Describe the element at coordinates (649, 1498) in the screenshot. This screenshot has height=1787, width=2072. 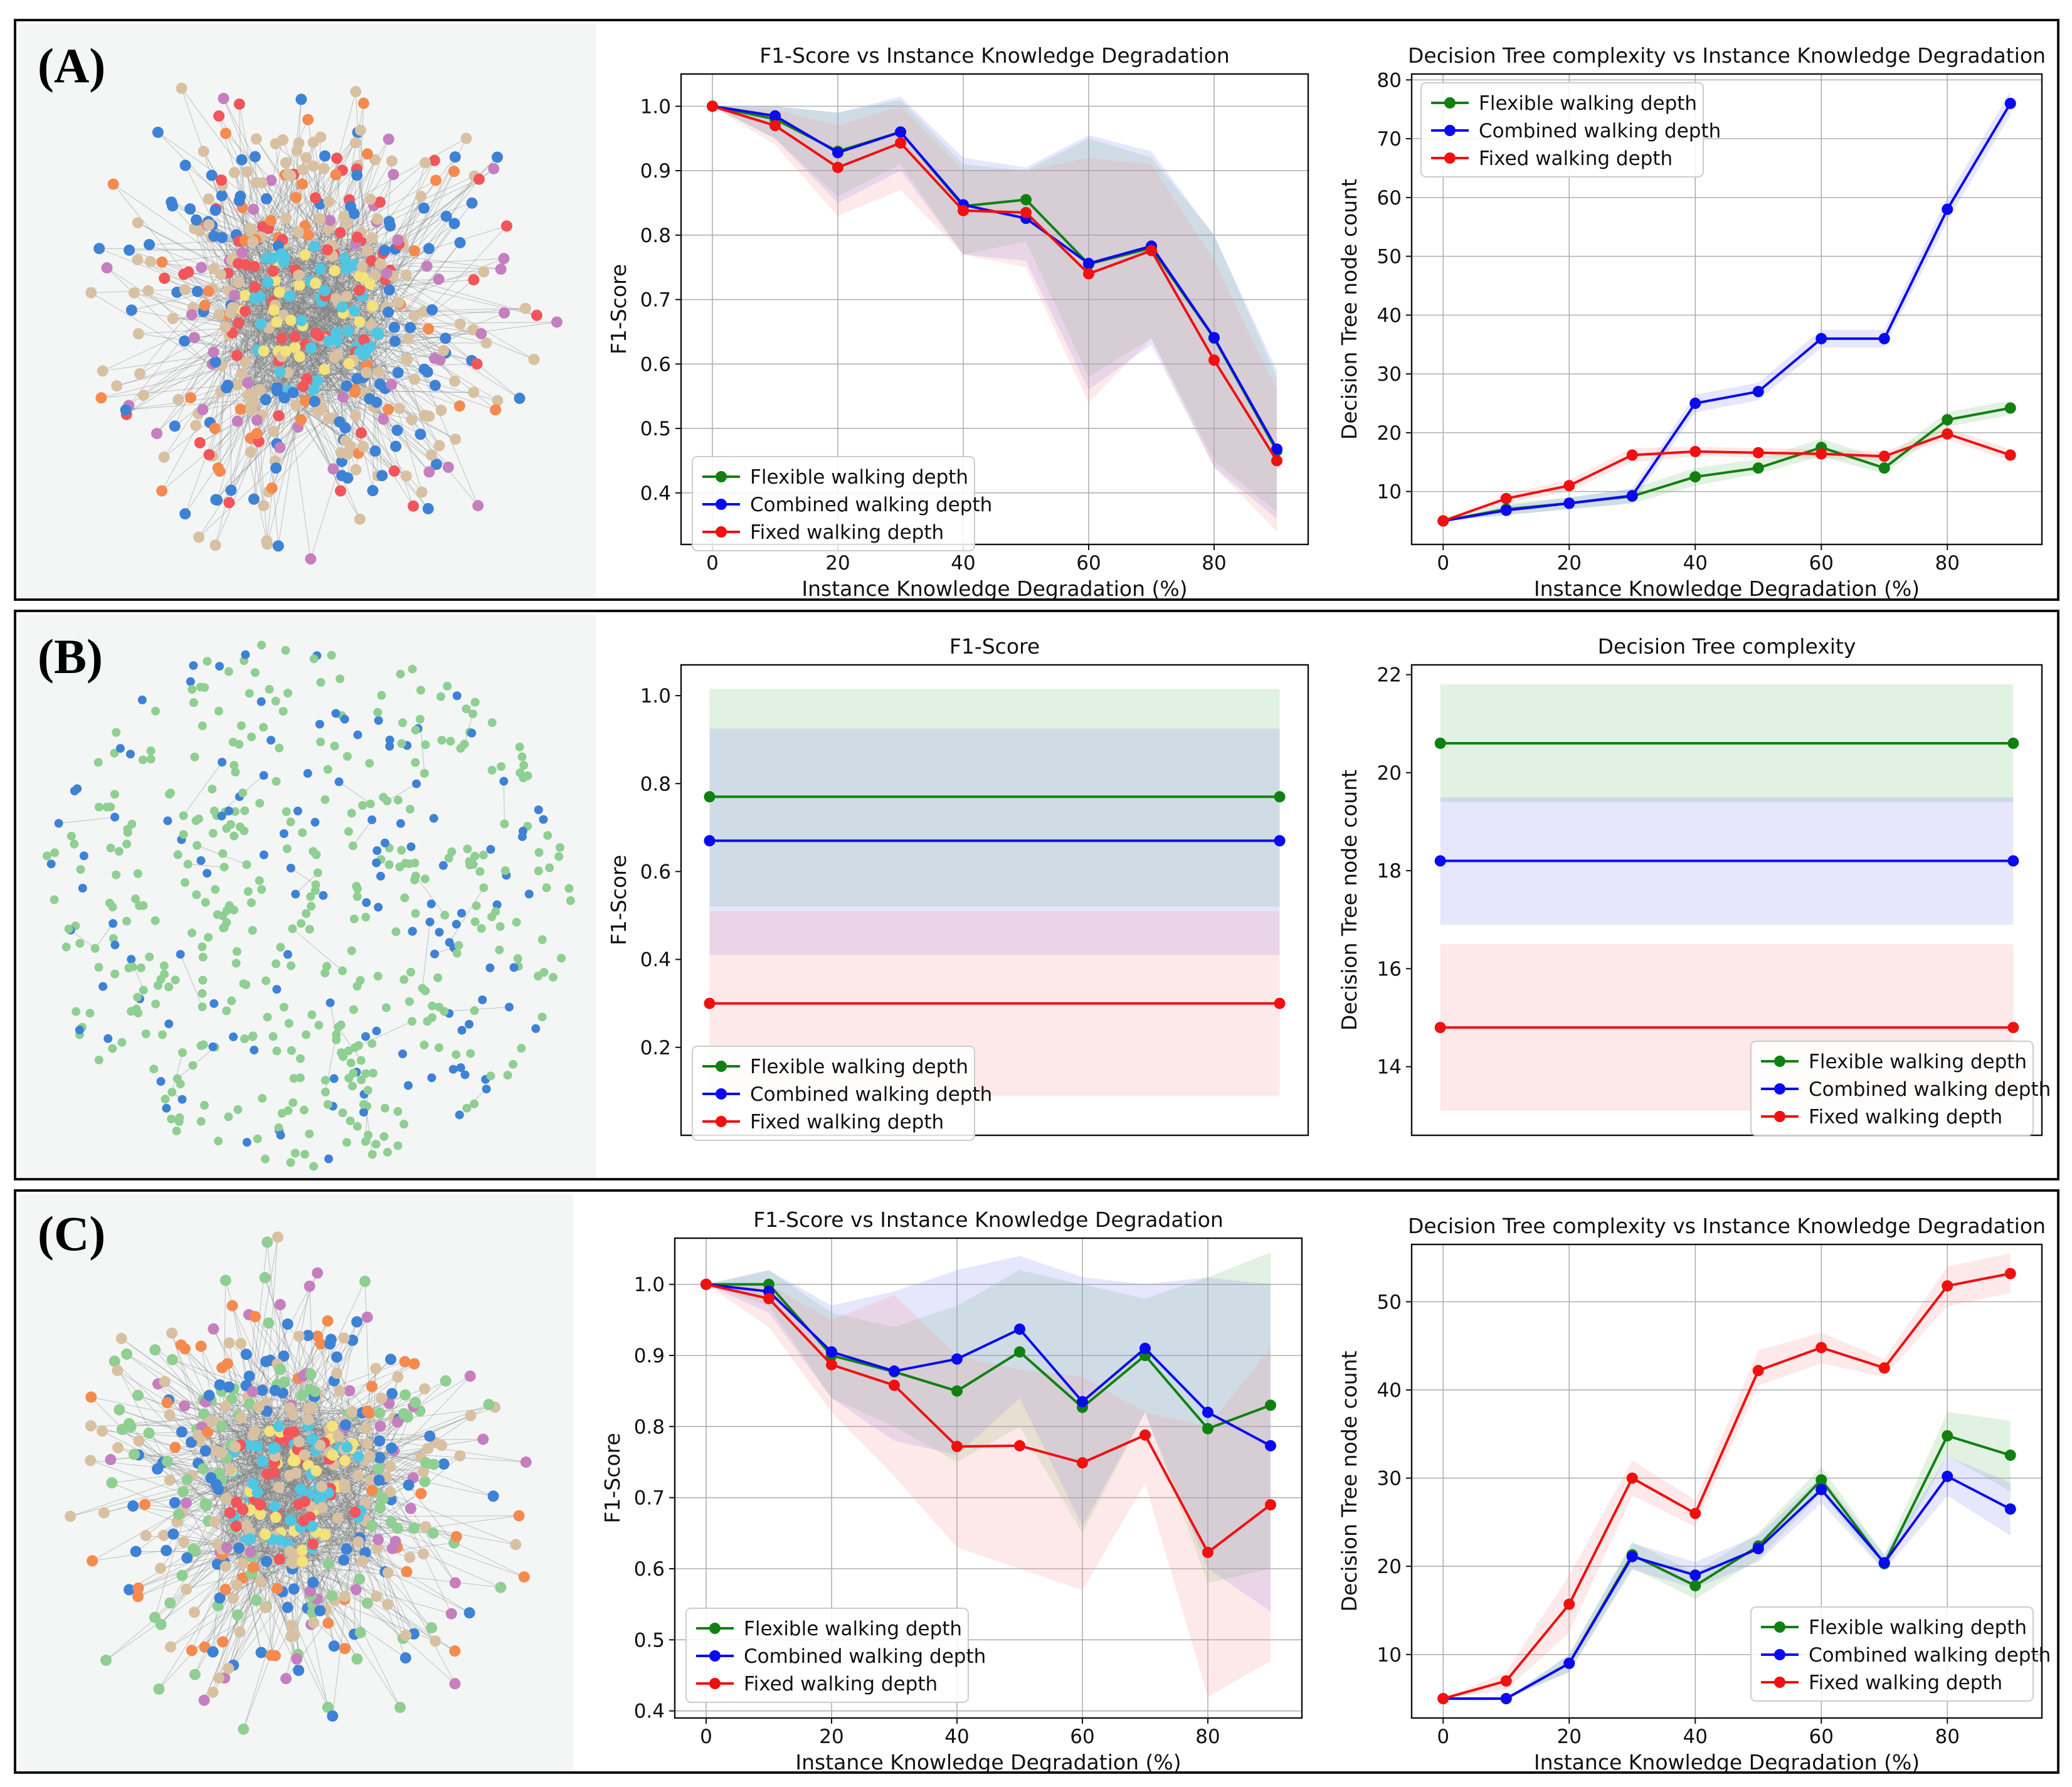
I see `y-tick-label: 0.7` at that location.